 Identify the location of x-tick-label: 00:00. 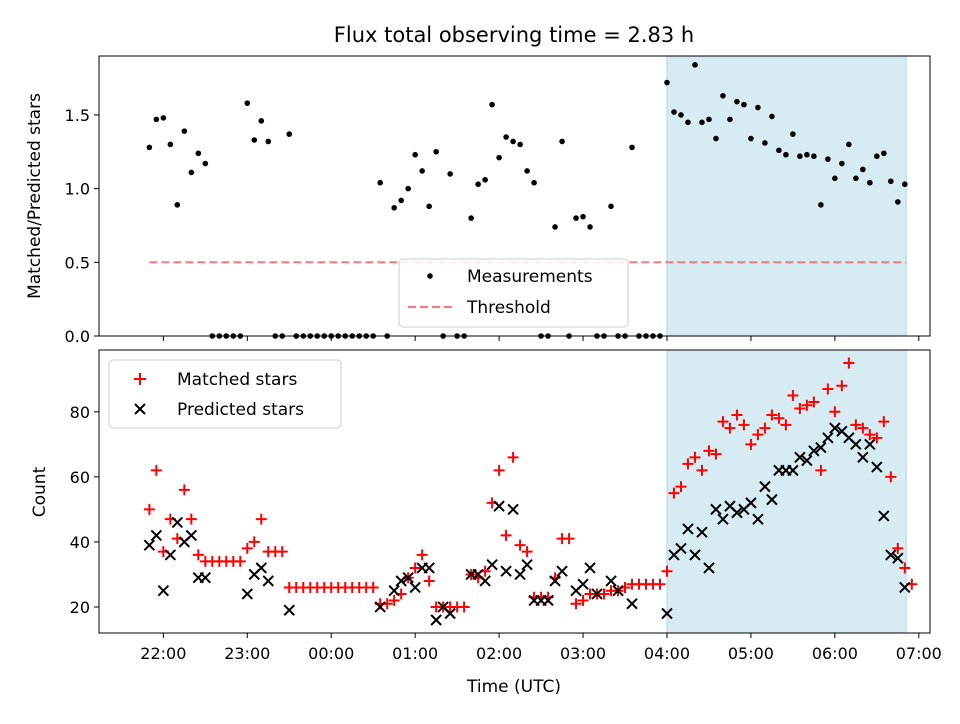
(331, 653).